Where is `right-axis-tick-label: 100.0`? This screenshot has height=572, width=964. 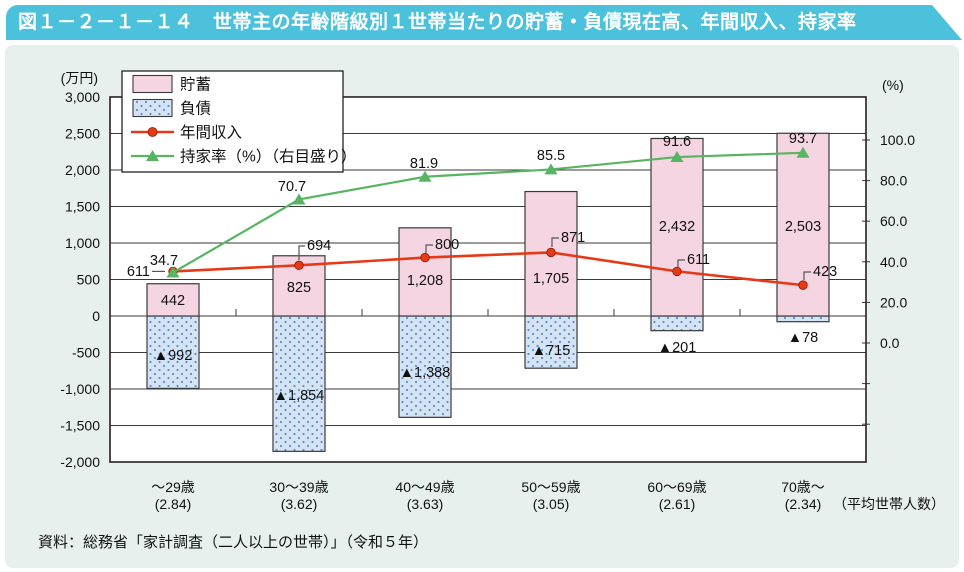
right-axis-tick-label: 100.0 is located at coordinates (897, 140).